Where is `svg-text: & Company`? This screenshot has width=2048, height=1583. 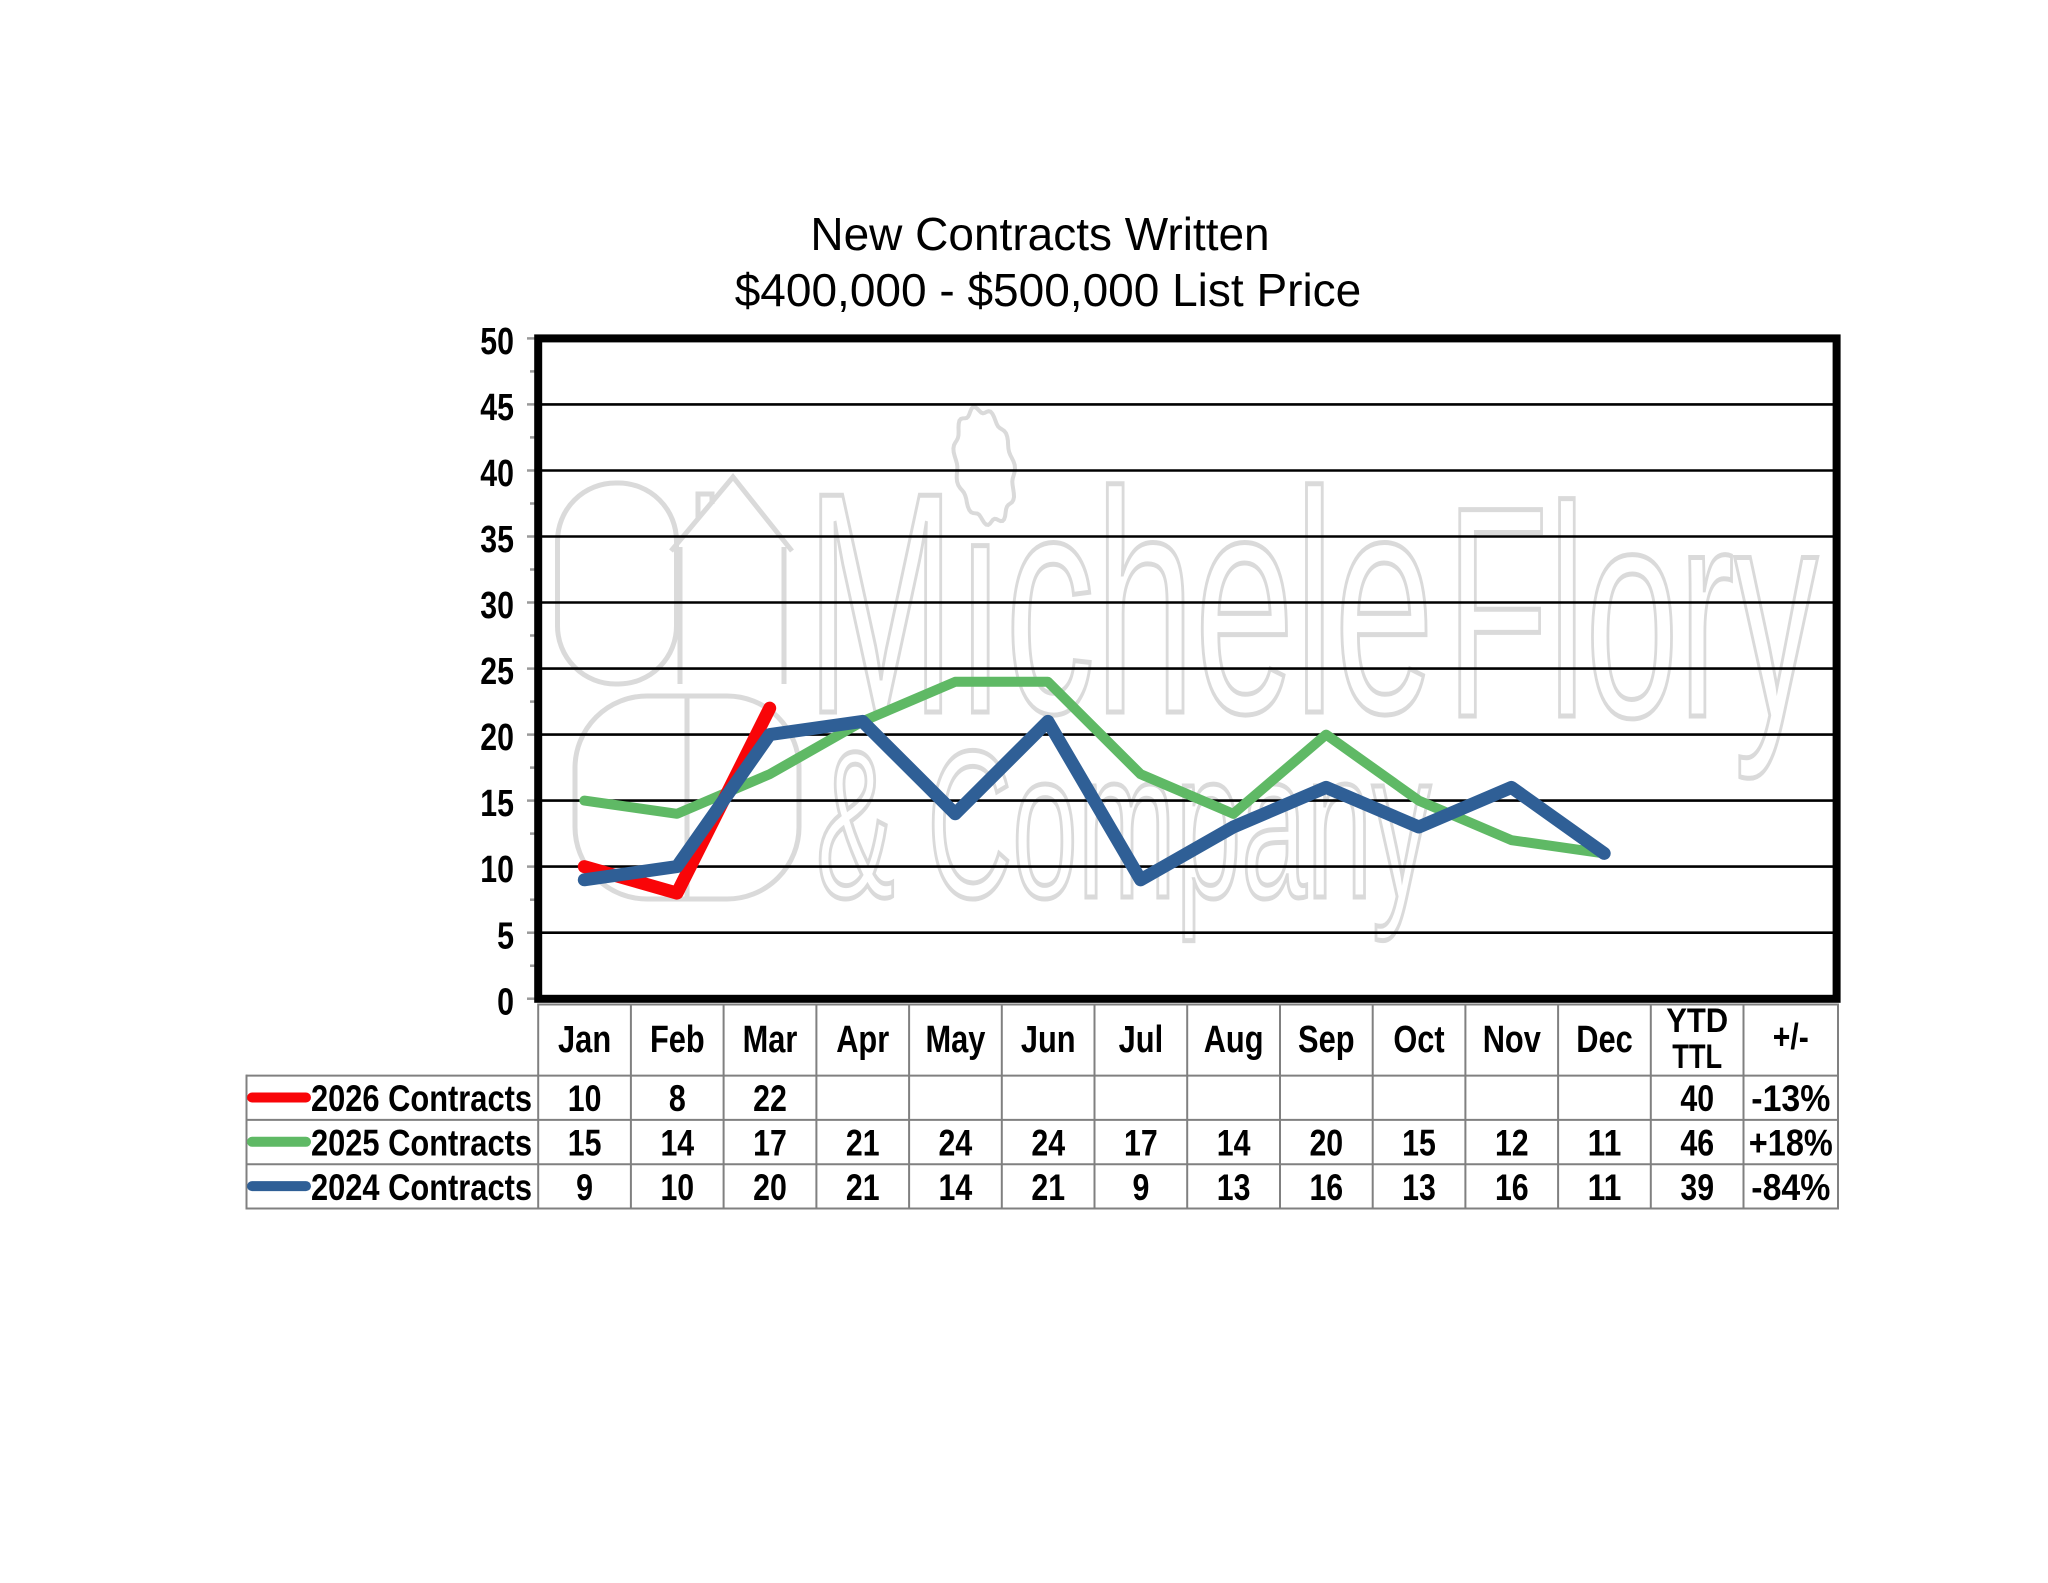 svg-text: & Company is located at coordinates (1123, 824).